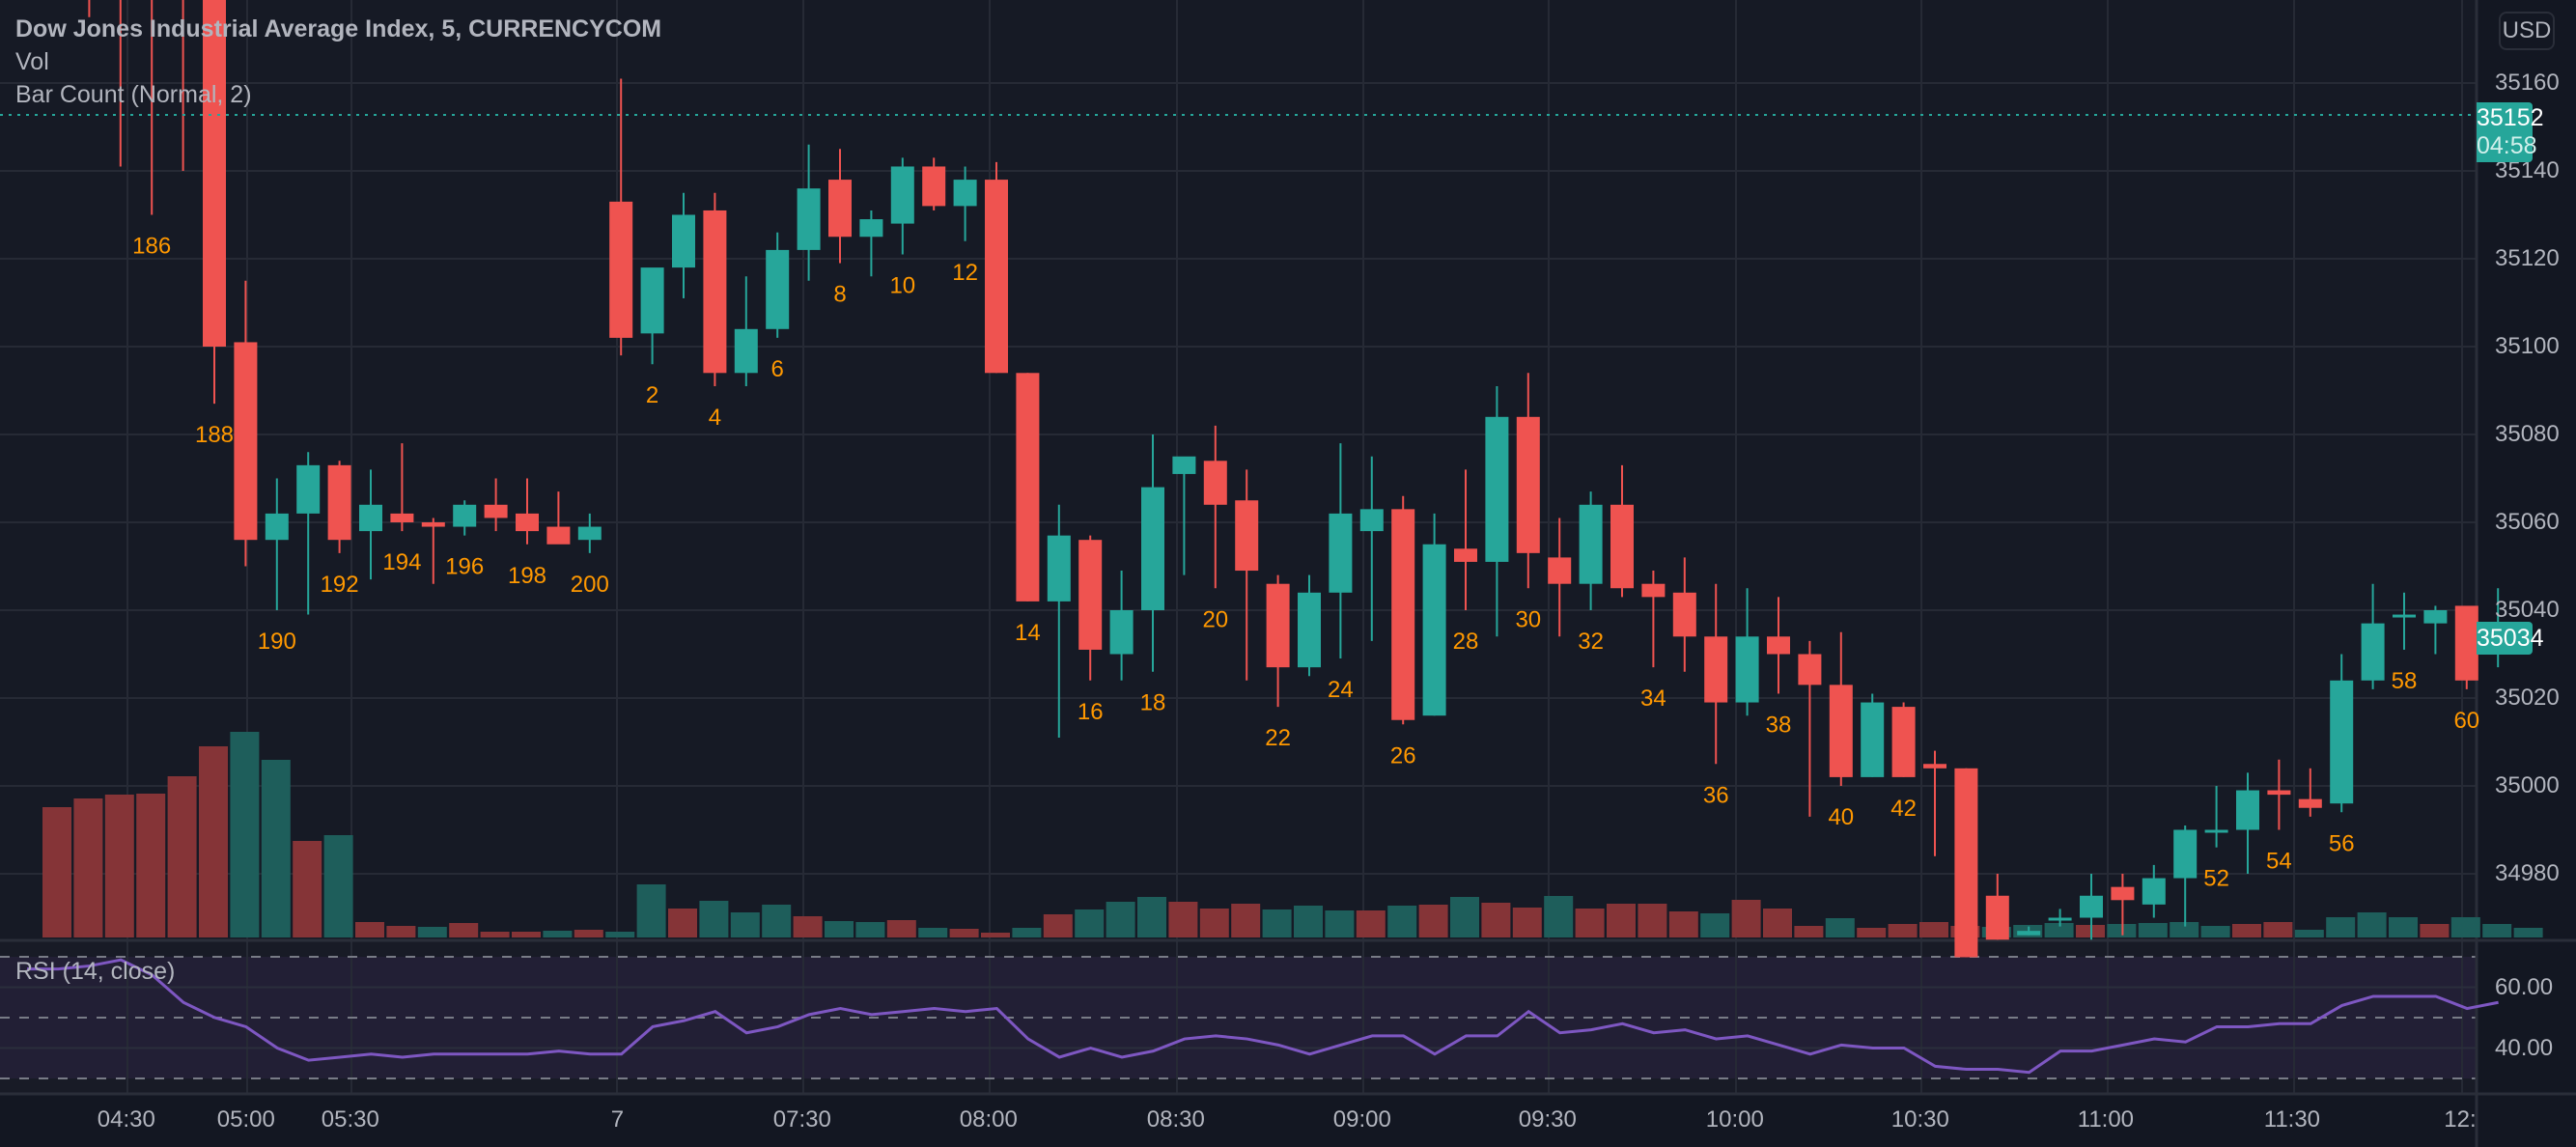 This screenshot has height=1147, width=2576. Describe the element at coordinates (2527, 31) in the screenshot. I see `currency-badge: USD` at that location.